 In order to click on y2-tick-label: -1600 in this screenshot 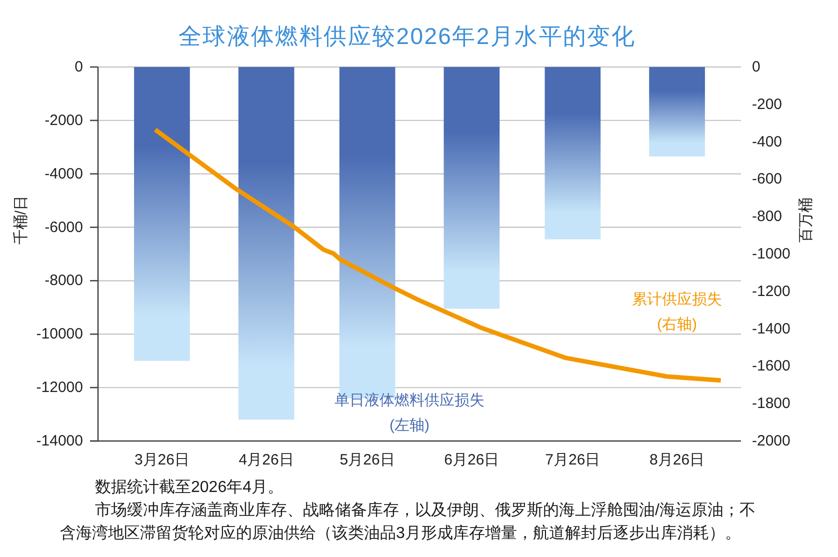, I will do `click(771, 366)`.